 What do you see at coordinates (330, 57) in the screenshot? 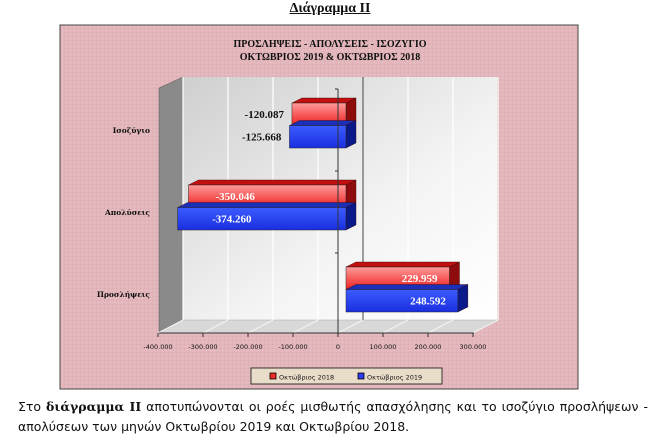
I see `chart-title-line-2: ΟΚΤΩΒΡΙΟΣ 2019 & ΟΚΤΩΒΡΙΟΣ 2018` at bounding box center [330, 57].